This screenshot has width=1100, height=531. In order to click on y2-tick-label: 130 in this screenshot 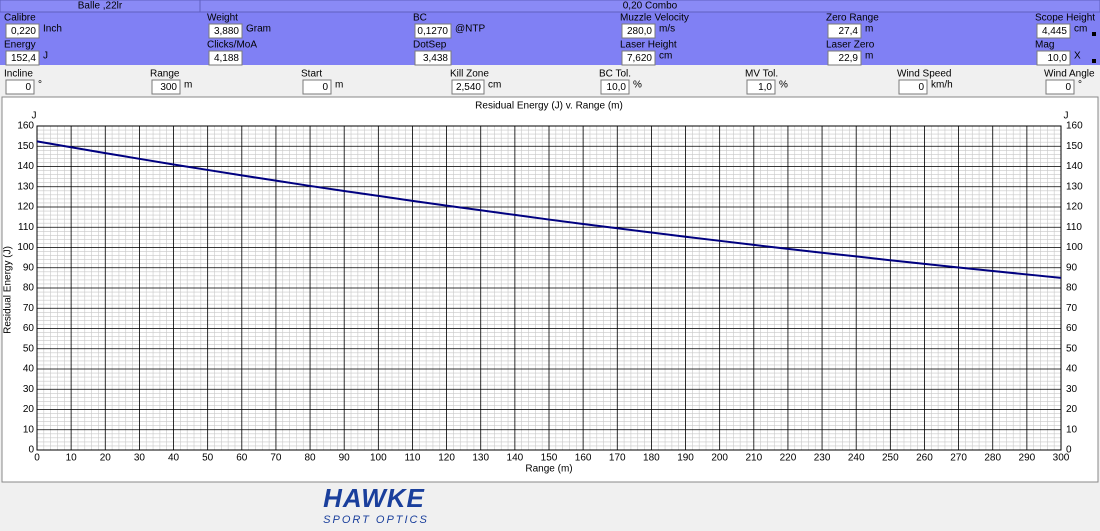, I will do `click(1074, 186)`.